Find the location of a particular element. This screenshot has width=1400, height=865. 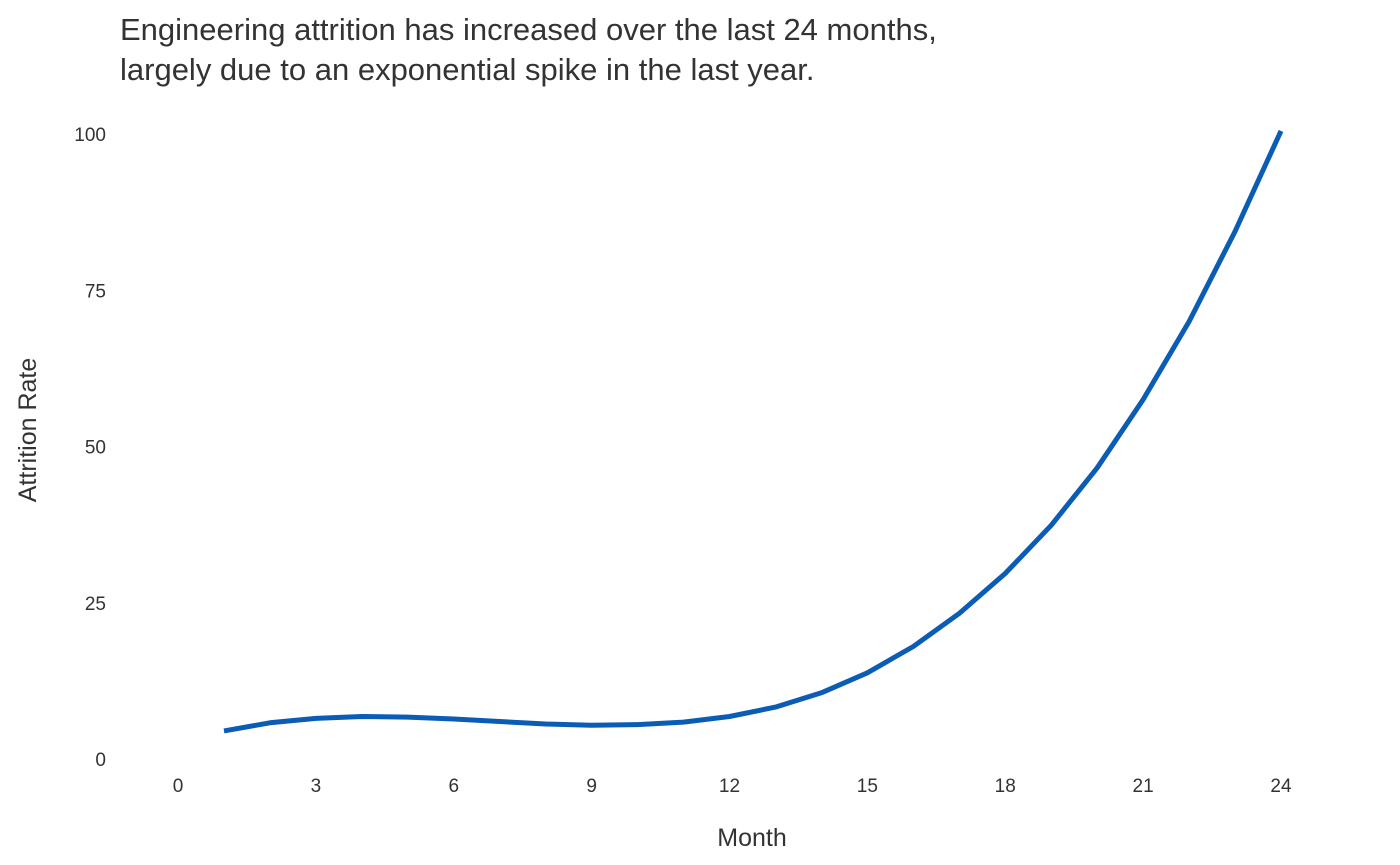

y-tick-label: 25 is located at coordinates (95, 604).